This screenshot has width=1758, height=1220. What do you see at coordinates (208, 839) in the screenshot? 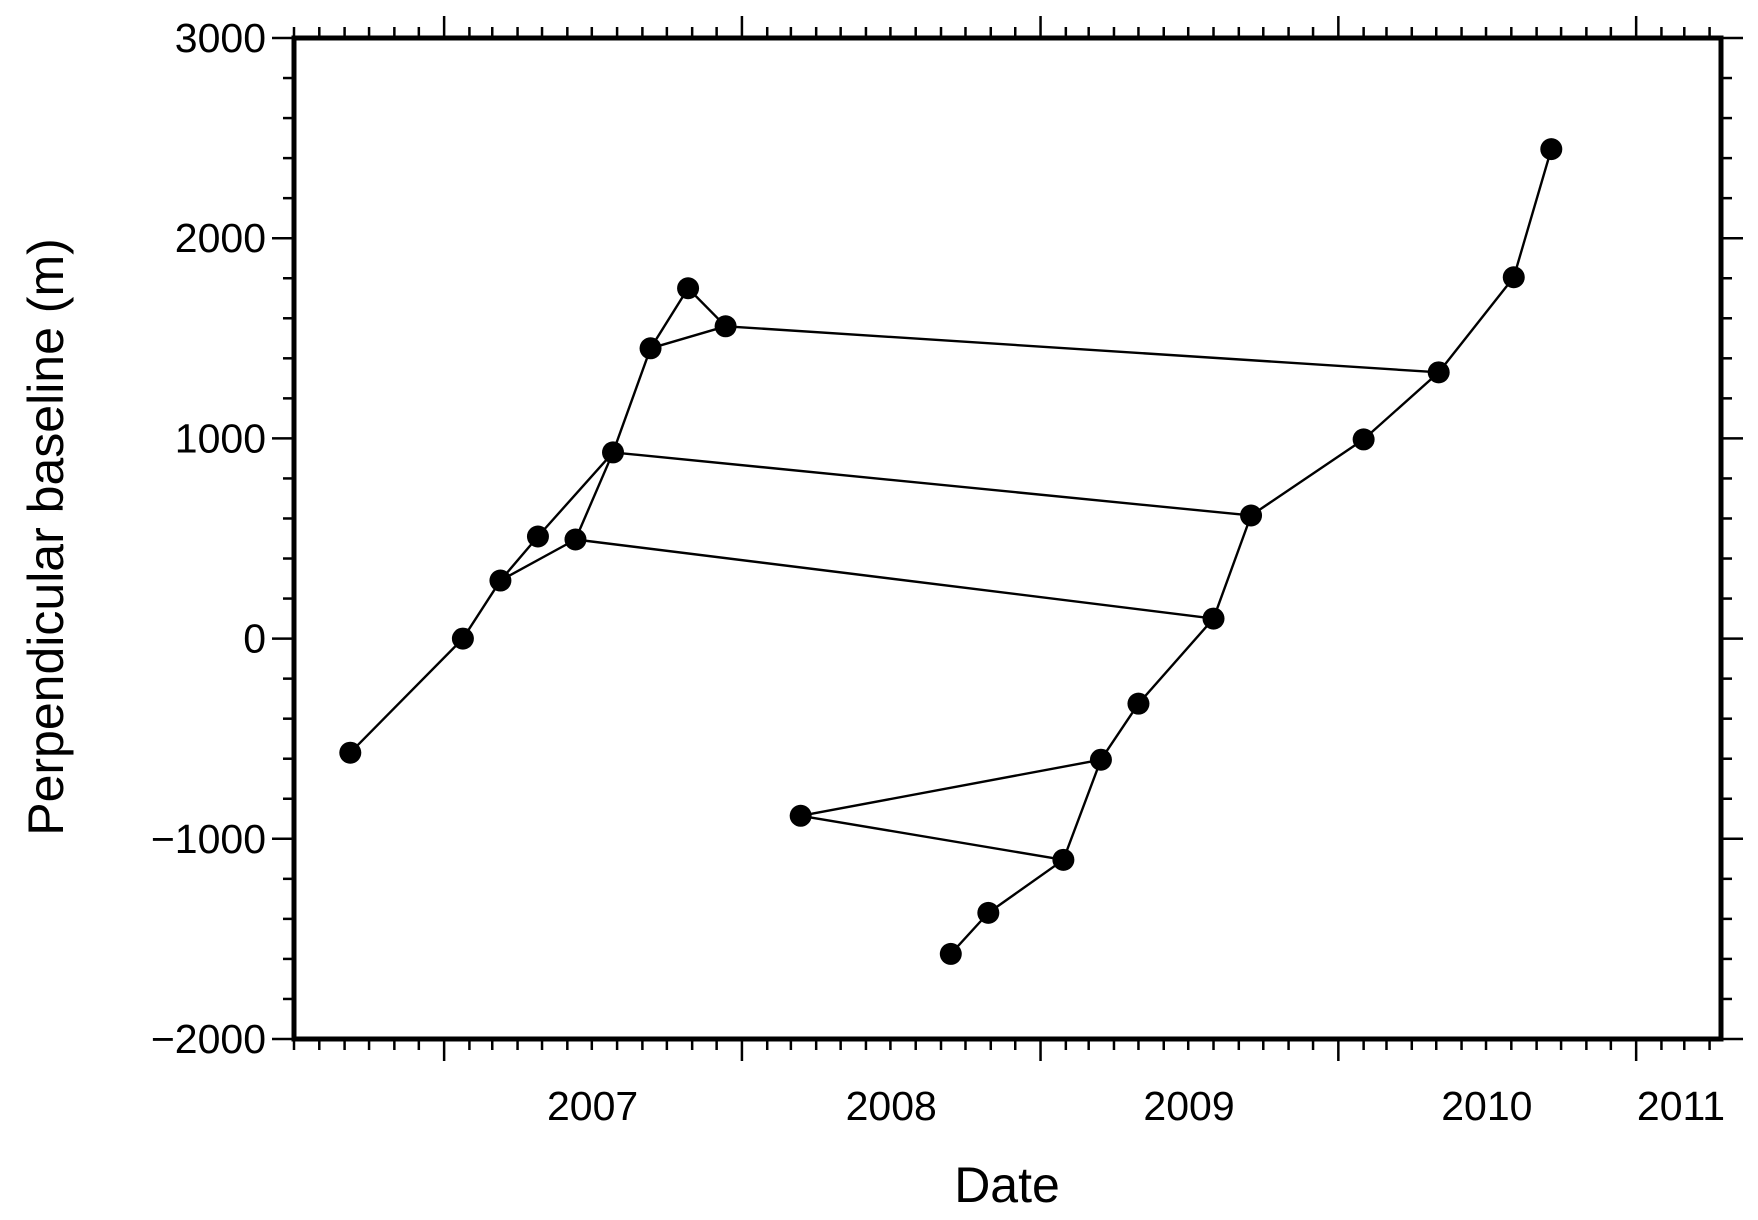
I see `y-tick-label: −1000` at bounding box center [208, 839].